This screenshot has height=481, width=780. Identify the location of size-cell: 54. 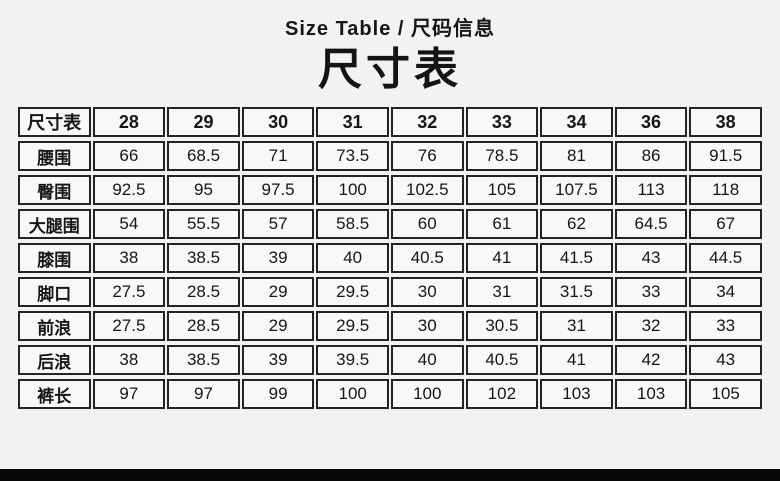
(129, 224).